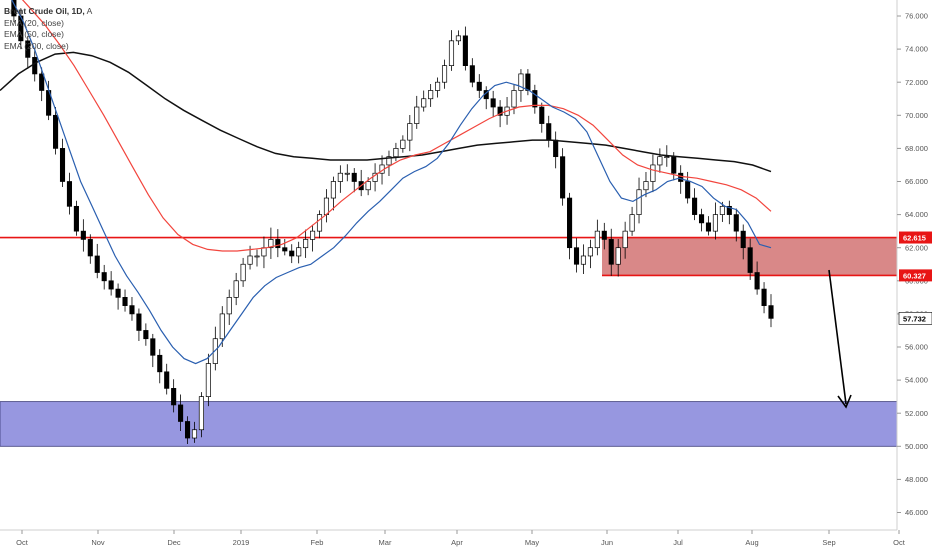  I want to click on time-axis: Oct Nov Dec 2019 Feb Mar Apr May Jun Jul Aug Sep Oct, so click(461, 538).